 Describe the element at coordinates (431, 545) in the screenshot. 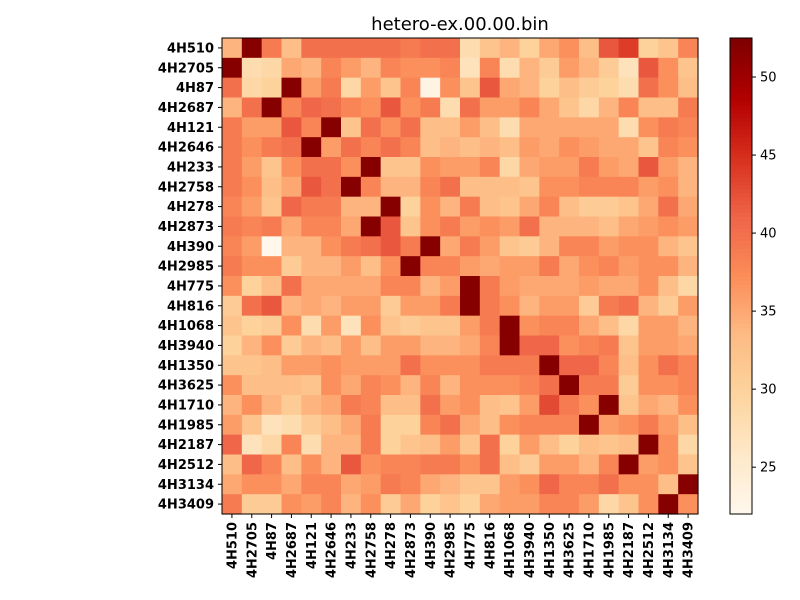

I see `x-tick-label: 4H390` at that location.